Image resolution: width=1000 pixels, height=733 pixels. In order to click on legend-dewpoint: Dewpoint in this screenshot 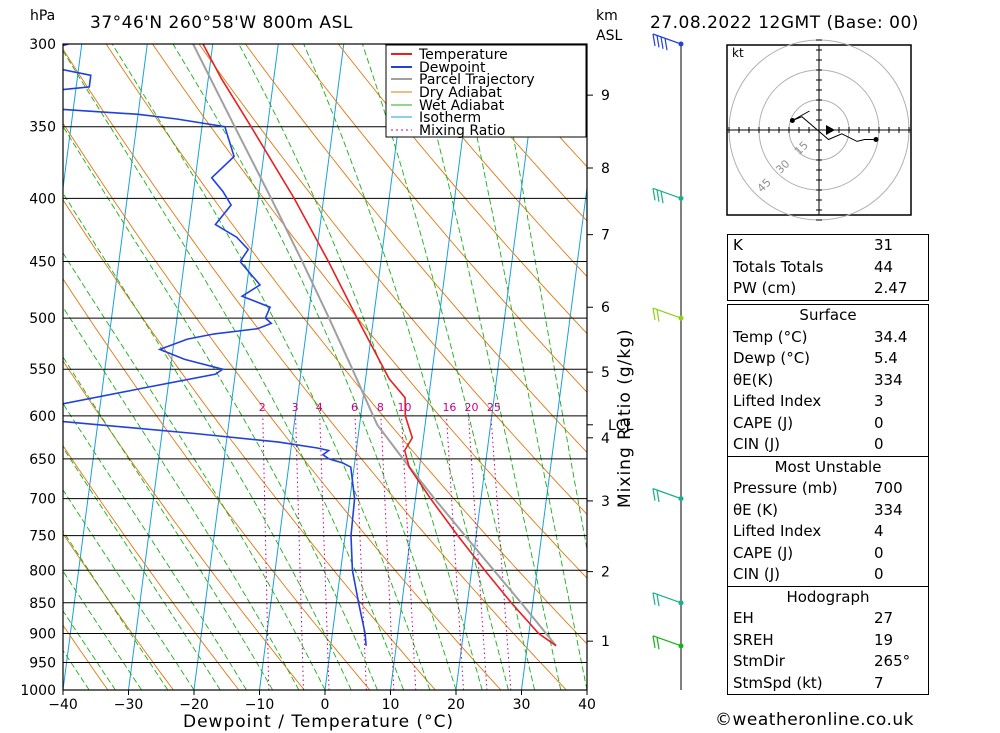, I will do `click(452, 68)`.